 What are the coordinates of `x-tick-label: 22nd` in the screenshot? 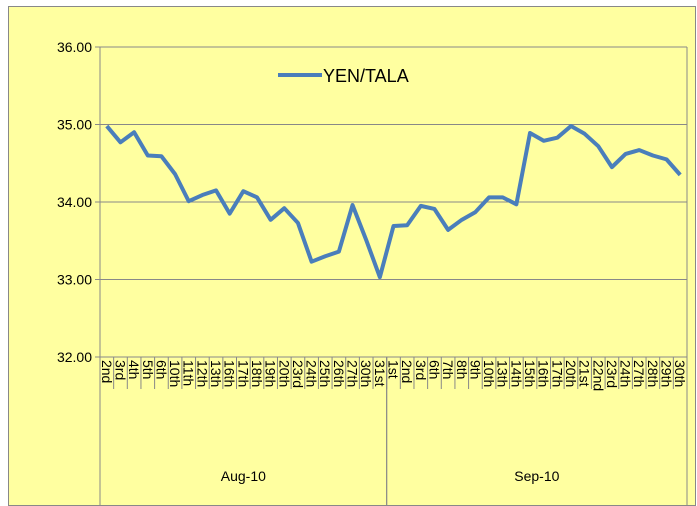 It's located at (598, 375).